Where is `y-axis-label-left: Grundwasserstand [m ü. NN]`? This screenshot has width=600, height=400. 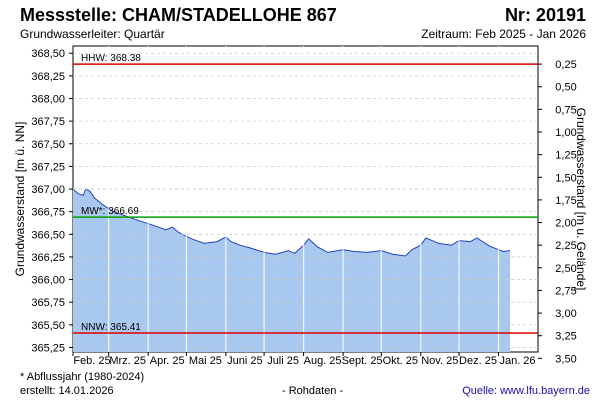
y-axis-label-left: Grundwasserstand [m ü. NN] is located at coordinates (20, 199).